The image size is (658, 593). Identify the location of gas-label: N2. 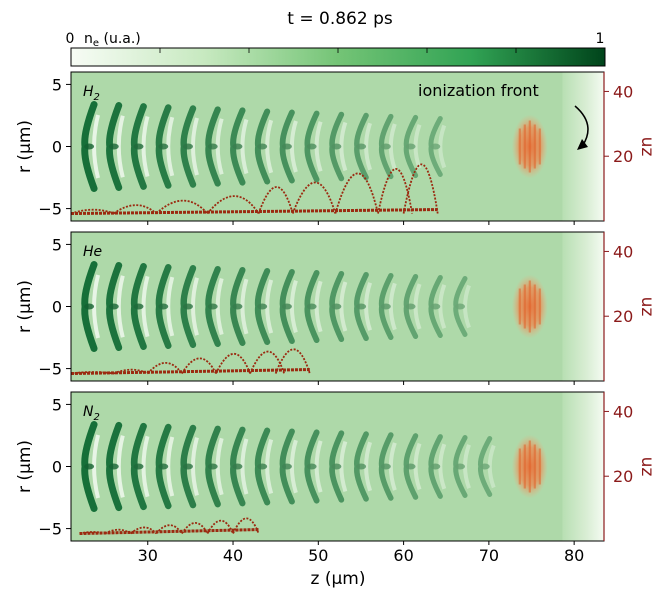
(91, 413).